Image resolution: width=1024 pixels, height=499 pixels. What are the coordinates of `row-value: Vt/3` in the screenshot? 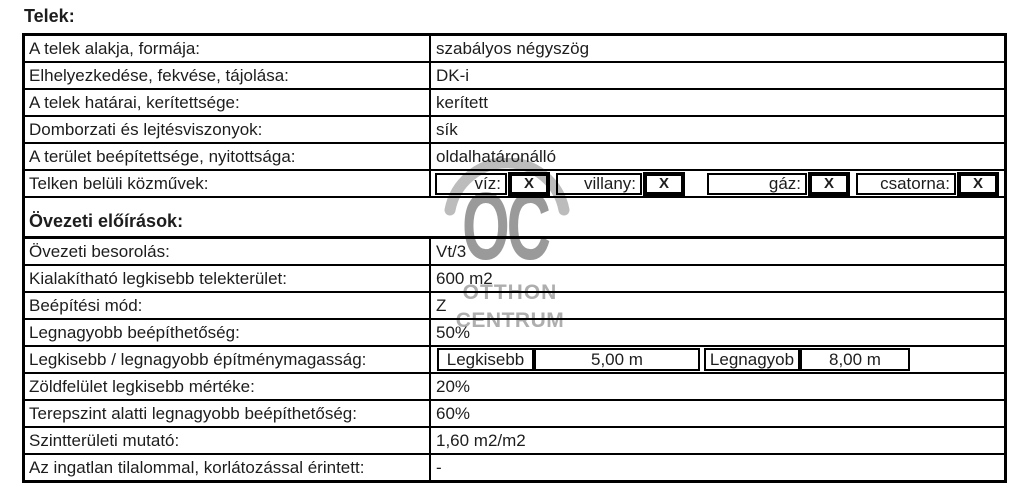 It's located at (451, 251).